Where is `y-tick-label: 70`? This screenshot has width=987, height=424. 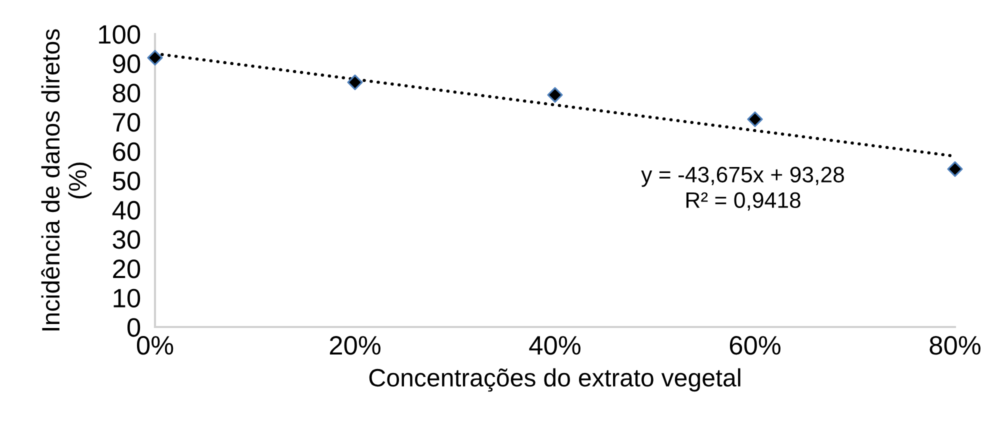
y-tick-label: 70 is located at coordinates (126, 122).